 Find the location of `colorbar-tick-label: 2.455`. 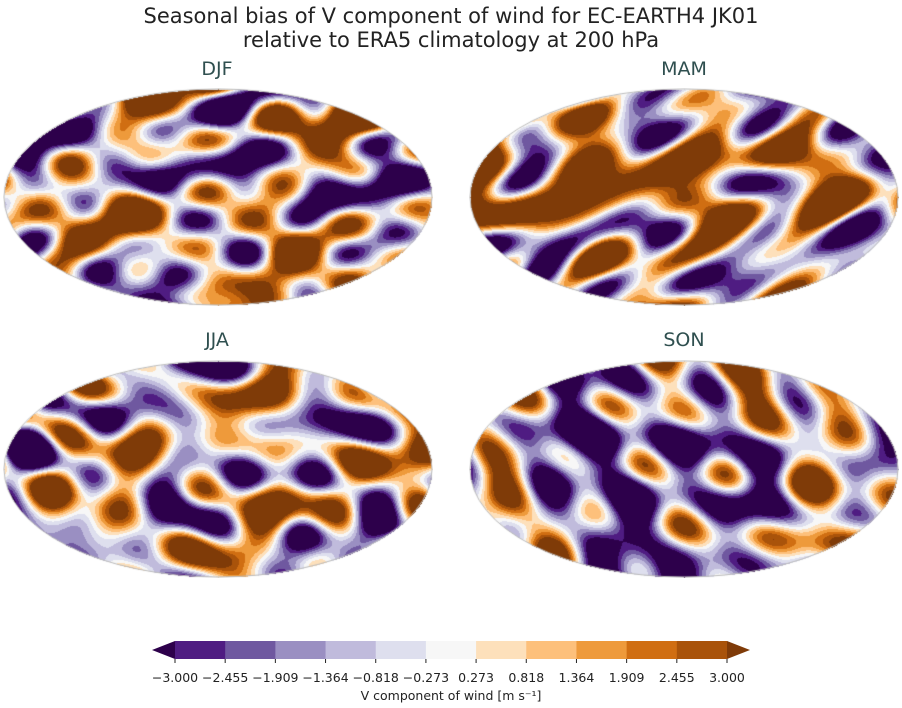

colorbar-tick-label: 2.455 is located at coordinates (676, 677).